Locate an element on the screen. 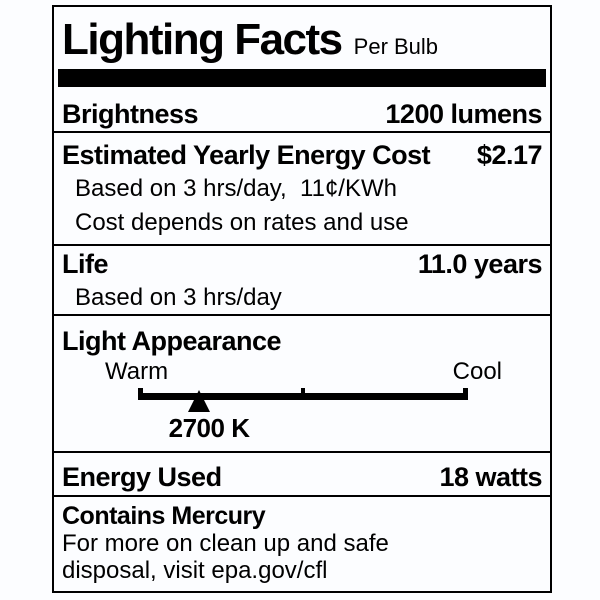 The height and width of the screenshot is (600, 600). page-title: Lighting Facts is located at coordinates (202, 39).